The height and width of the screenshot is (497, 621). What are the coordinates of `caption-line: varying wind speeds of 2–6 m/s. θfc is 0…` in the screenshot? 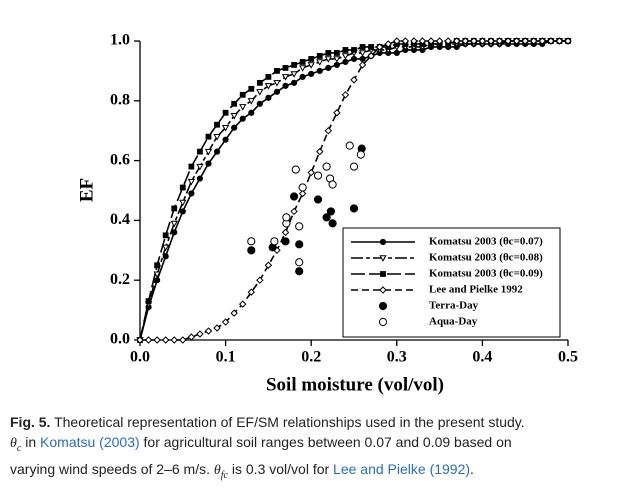 It's located at (312, 472).